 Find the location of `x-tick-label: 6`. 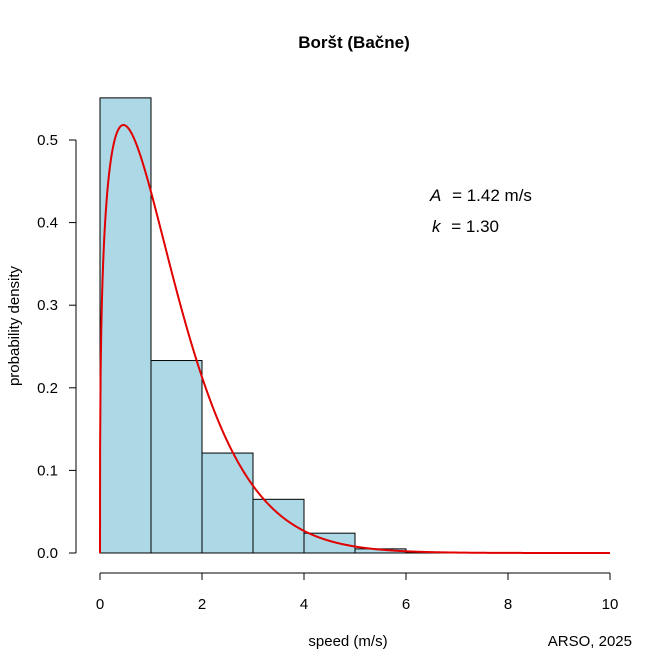

x-tick-label: 6 is located at coordinates (406, 604).